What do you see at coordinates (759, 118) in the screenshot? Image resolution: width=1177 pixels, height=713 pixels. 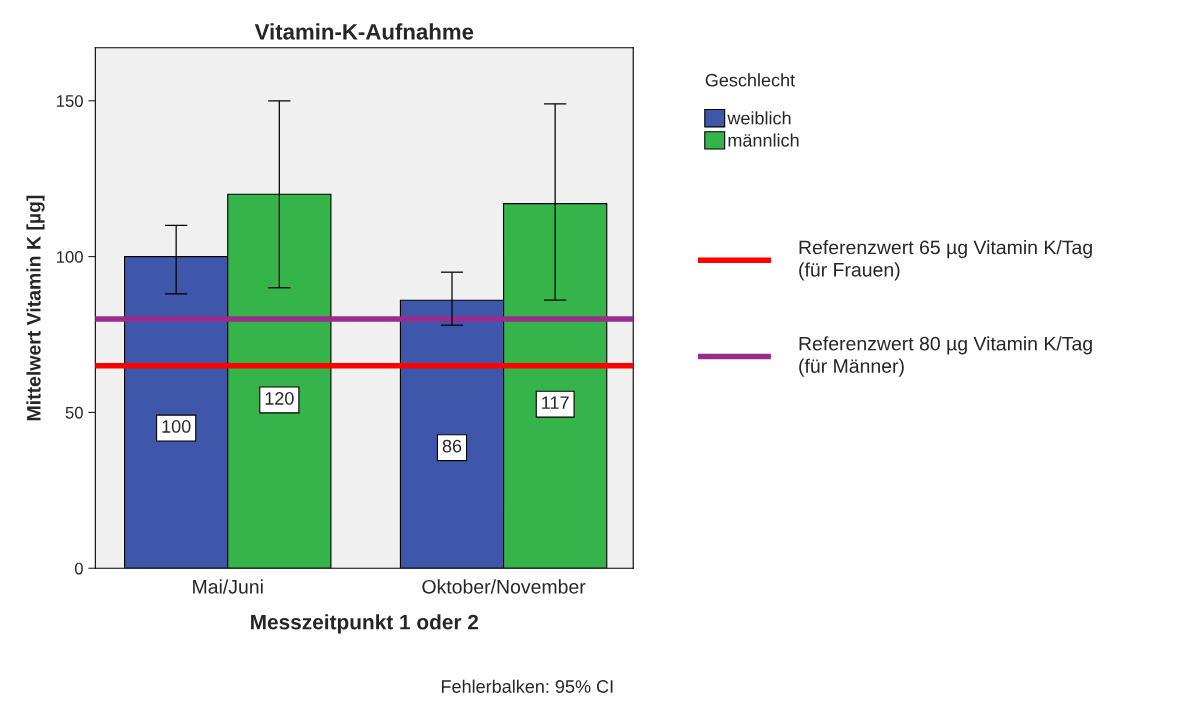 I see `legend-label: weiblich` at bounding box center [759, 118].